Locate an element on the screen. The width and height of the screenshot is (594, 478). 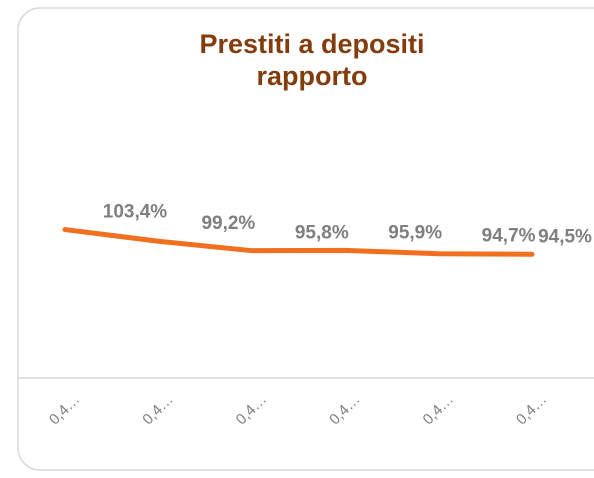
data-label: 95,8% is located at coordinates (322, 233).